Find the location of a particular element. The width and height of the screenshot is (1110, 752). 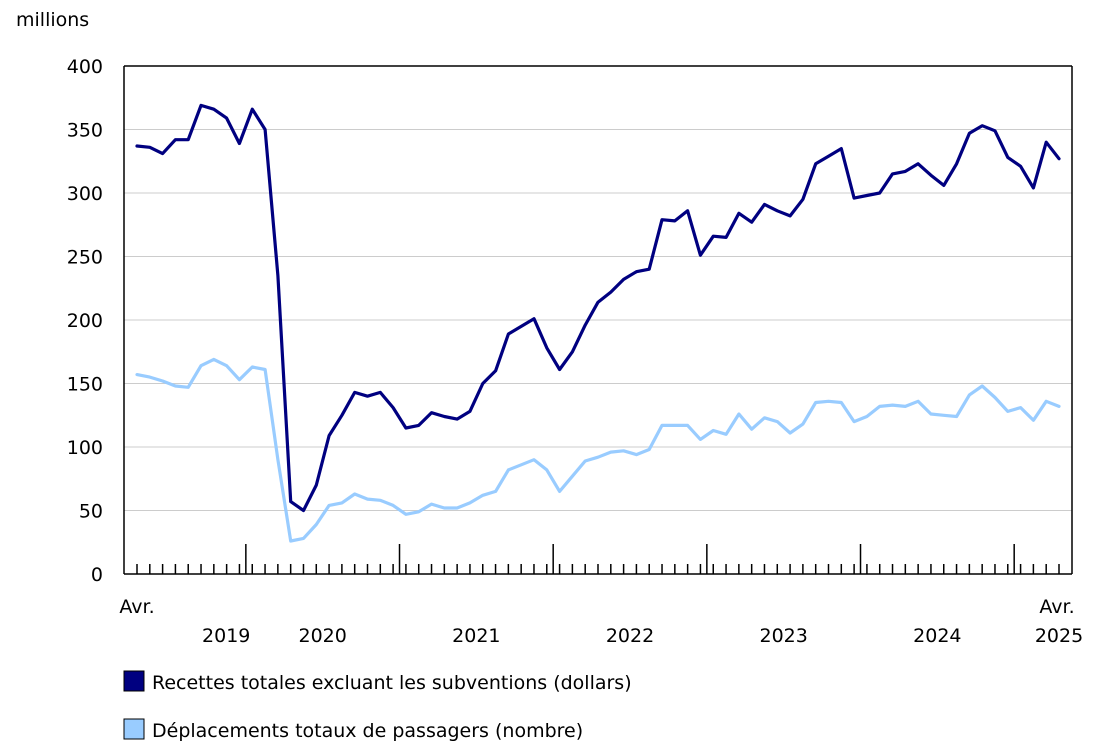

x-start-month-label: Avr. is located at coordinates (136, 607).